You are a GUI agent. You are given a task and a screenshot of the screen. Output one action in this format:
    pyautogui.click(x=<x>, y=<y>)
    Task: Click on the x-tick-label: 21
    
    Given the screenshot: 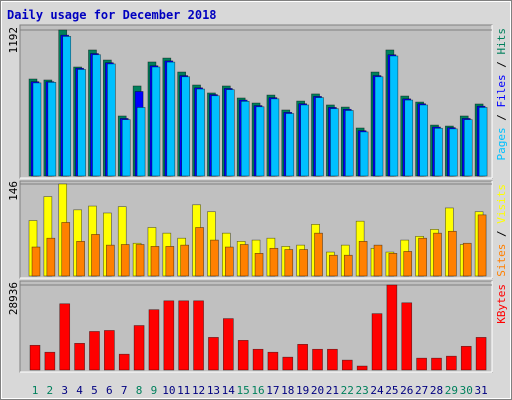 What is the action you would take?
    pyautogui.click(x=332, y=390)
    